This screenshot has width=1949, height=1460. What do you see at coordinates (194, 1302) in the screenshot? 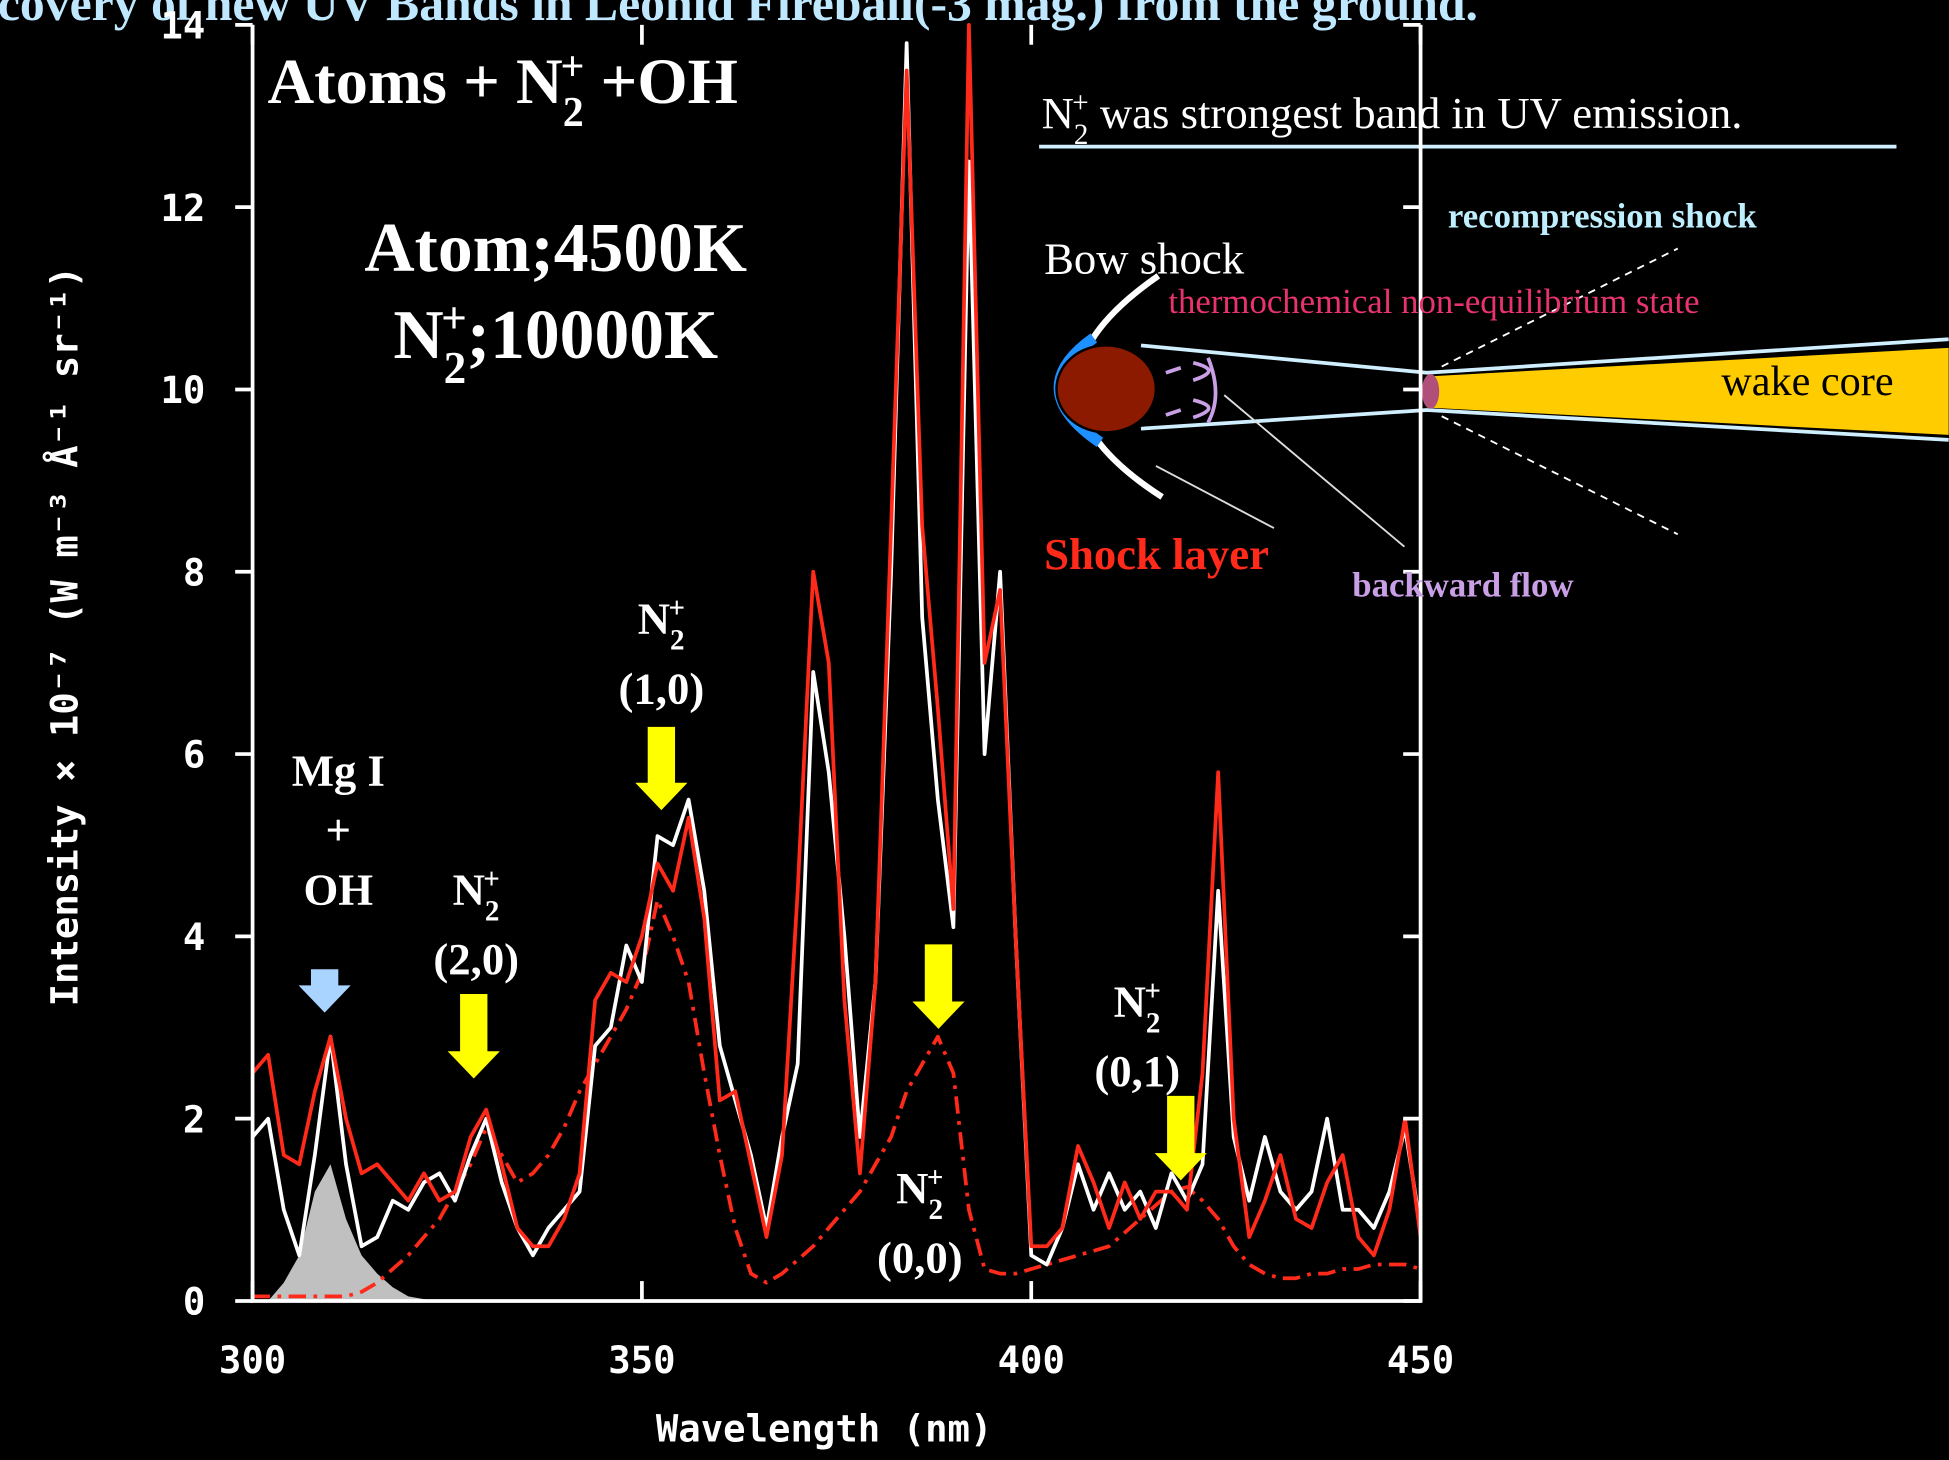
I see `y-tick-label: 0` at bounding box center [194, 1302].